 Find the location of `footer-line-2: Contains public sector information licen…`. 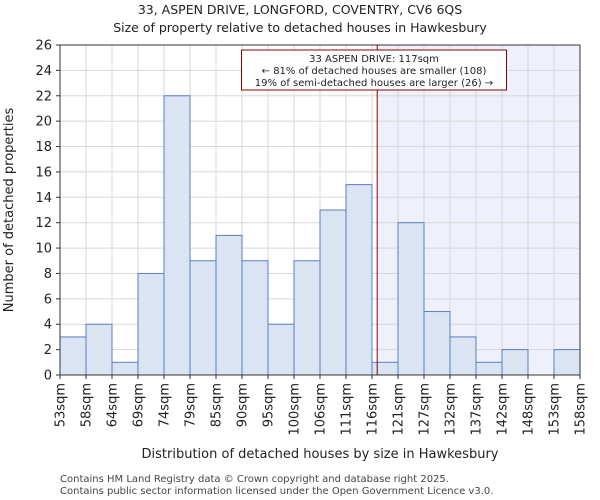

footer-line-2: Contains public sector information licen… is located at coordinates (276, 491).